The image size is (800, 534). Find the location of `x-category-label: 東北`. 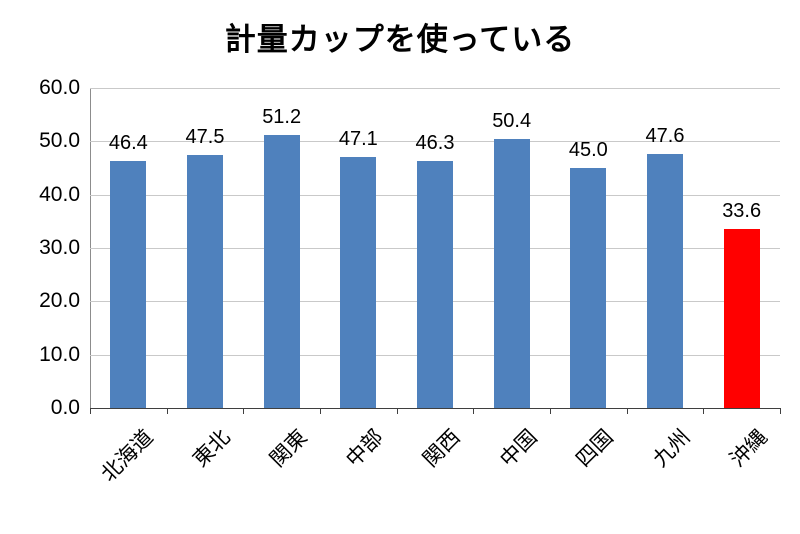

x-category-label: 東北 is located at coordinates (211, 448).